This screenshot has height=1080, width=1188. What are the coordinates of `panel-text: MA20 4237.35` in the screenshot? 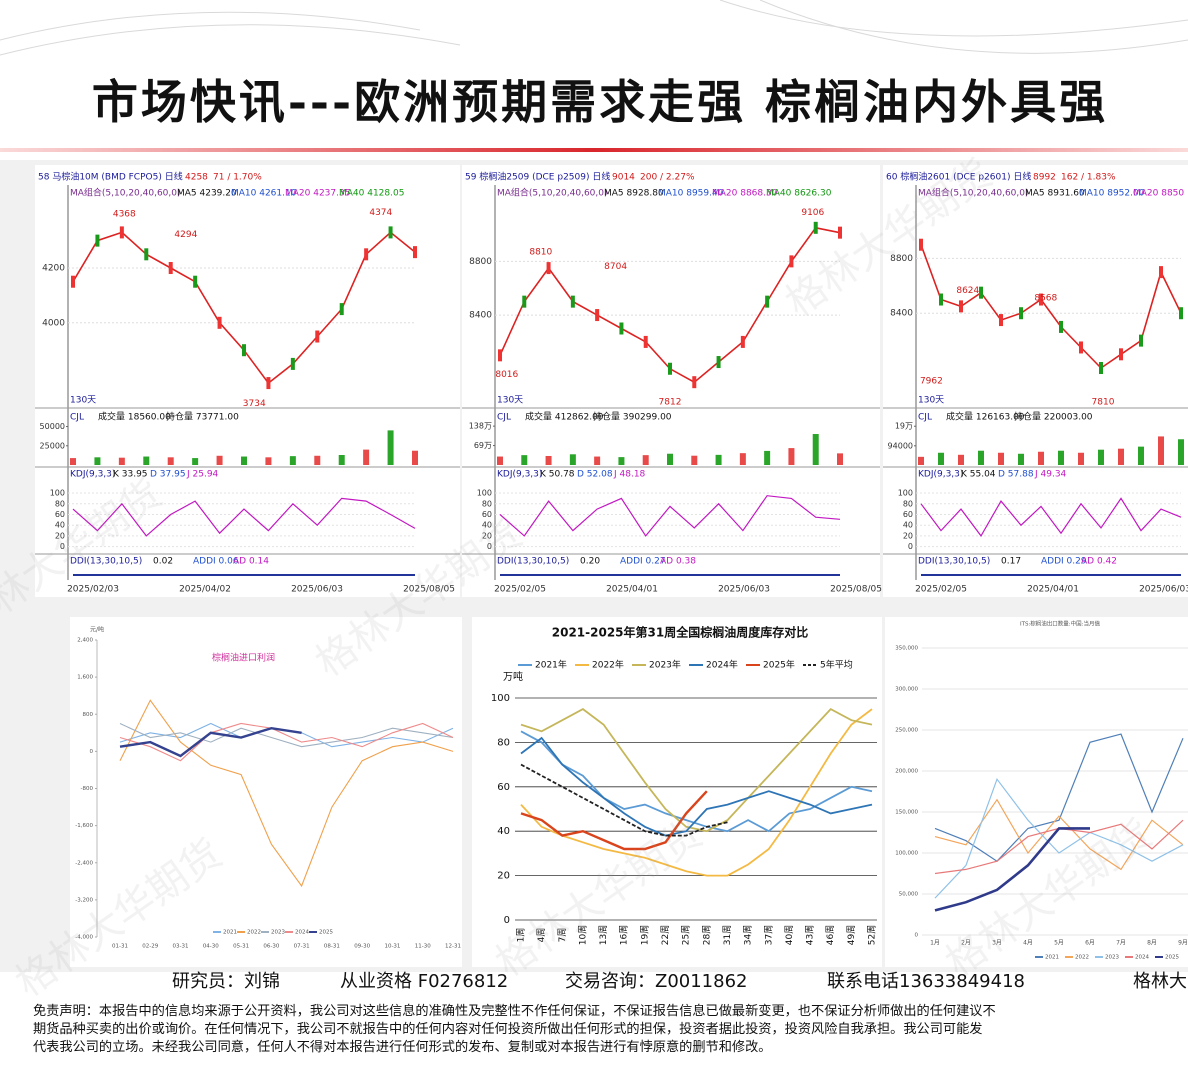 It's located at (317, 194).